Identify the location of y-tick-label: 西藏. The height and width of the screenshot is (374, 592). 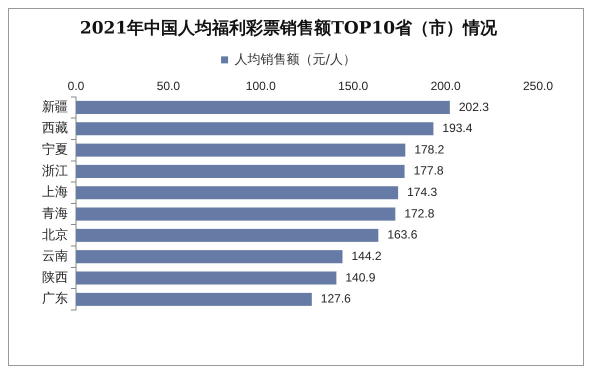
(55, 128).